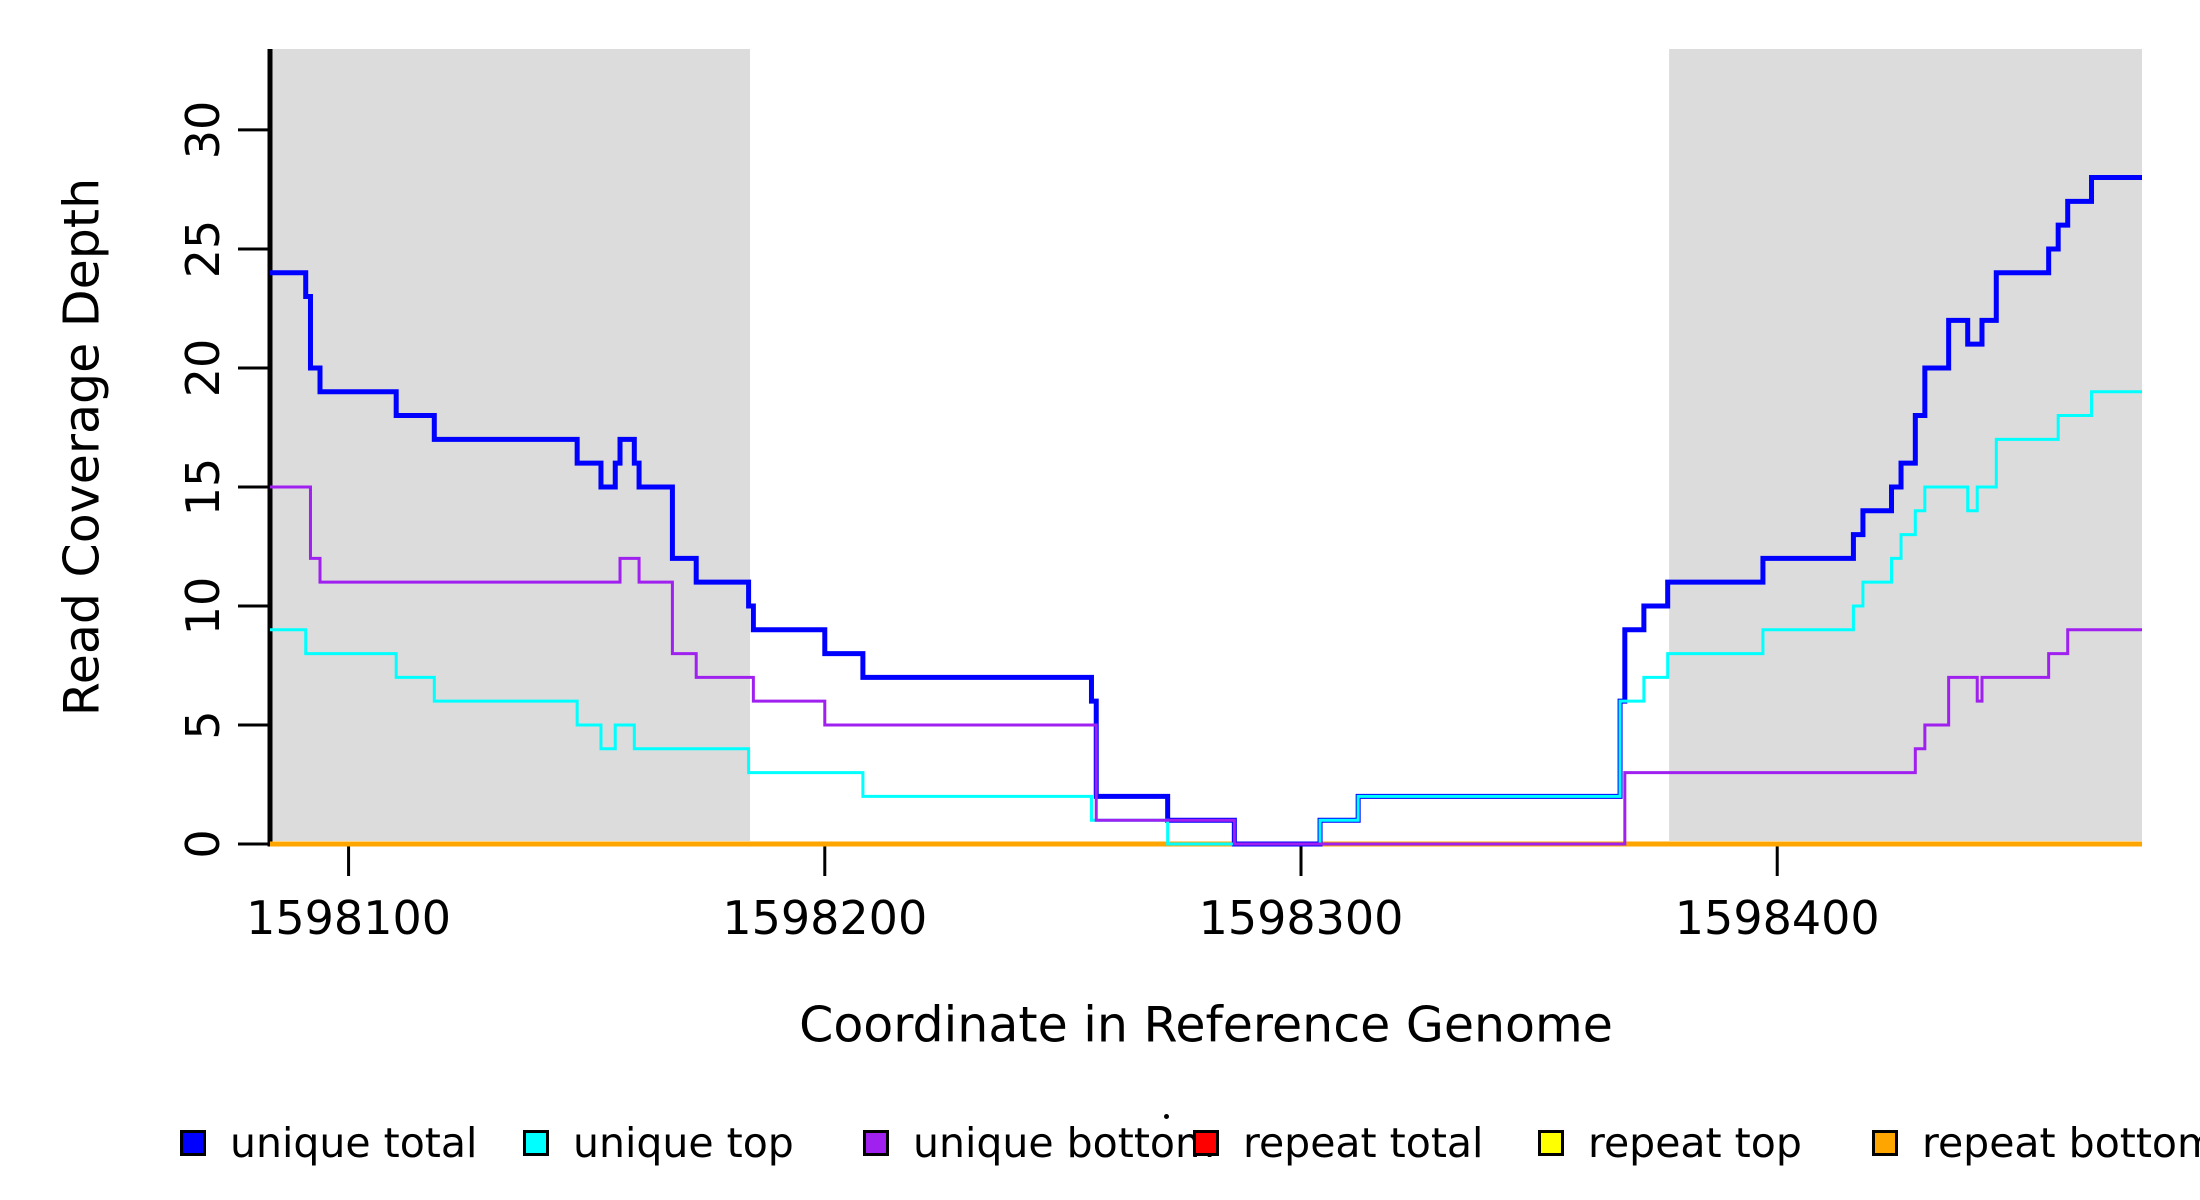 This screenshot has width=2200, height=1200. Describe the element at coordinates (203, 249) in the screenshot. I see `y-tick-label: 25` at that location.